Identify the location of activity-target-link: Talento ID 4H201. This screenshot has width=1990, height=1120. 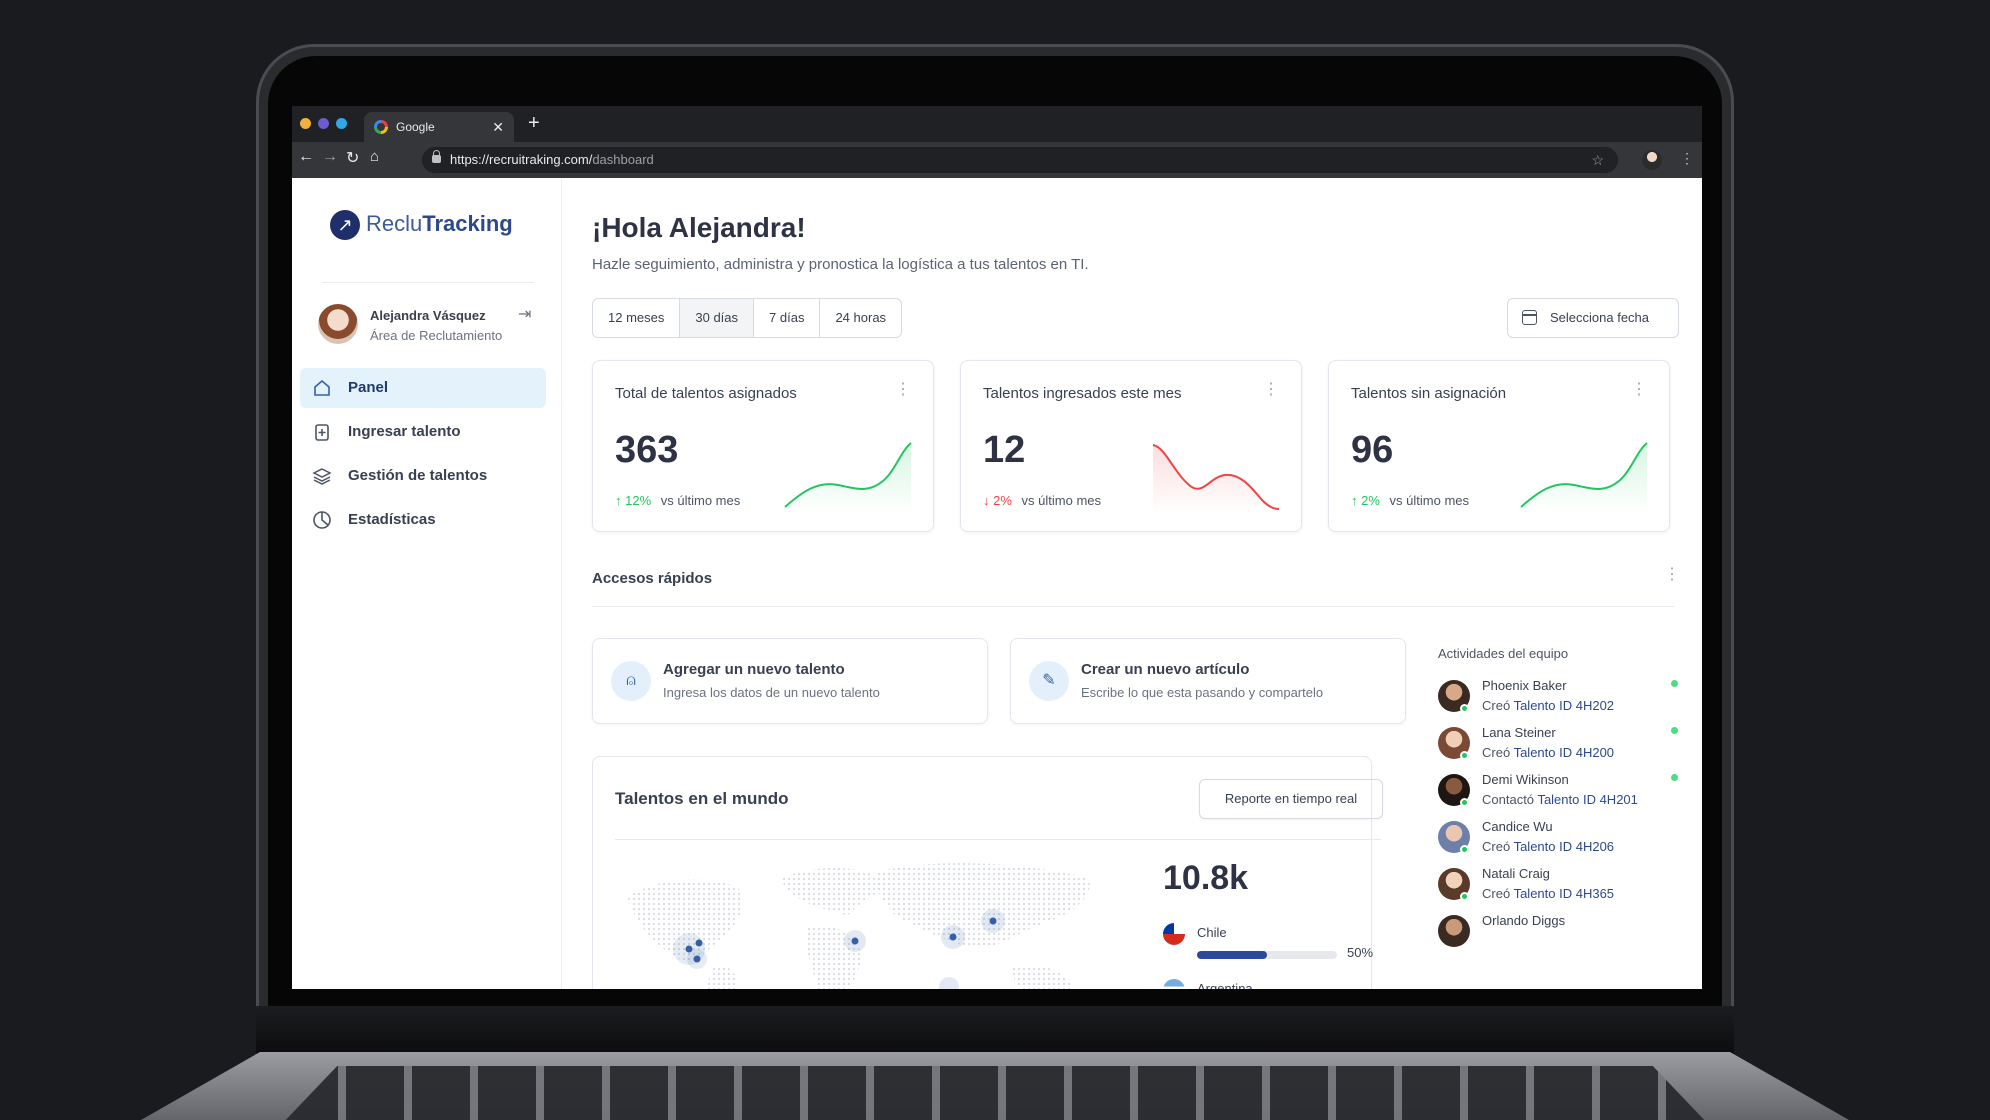
(1587, 799).